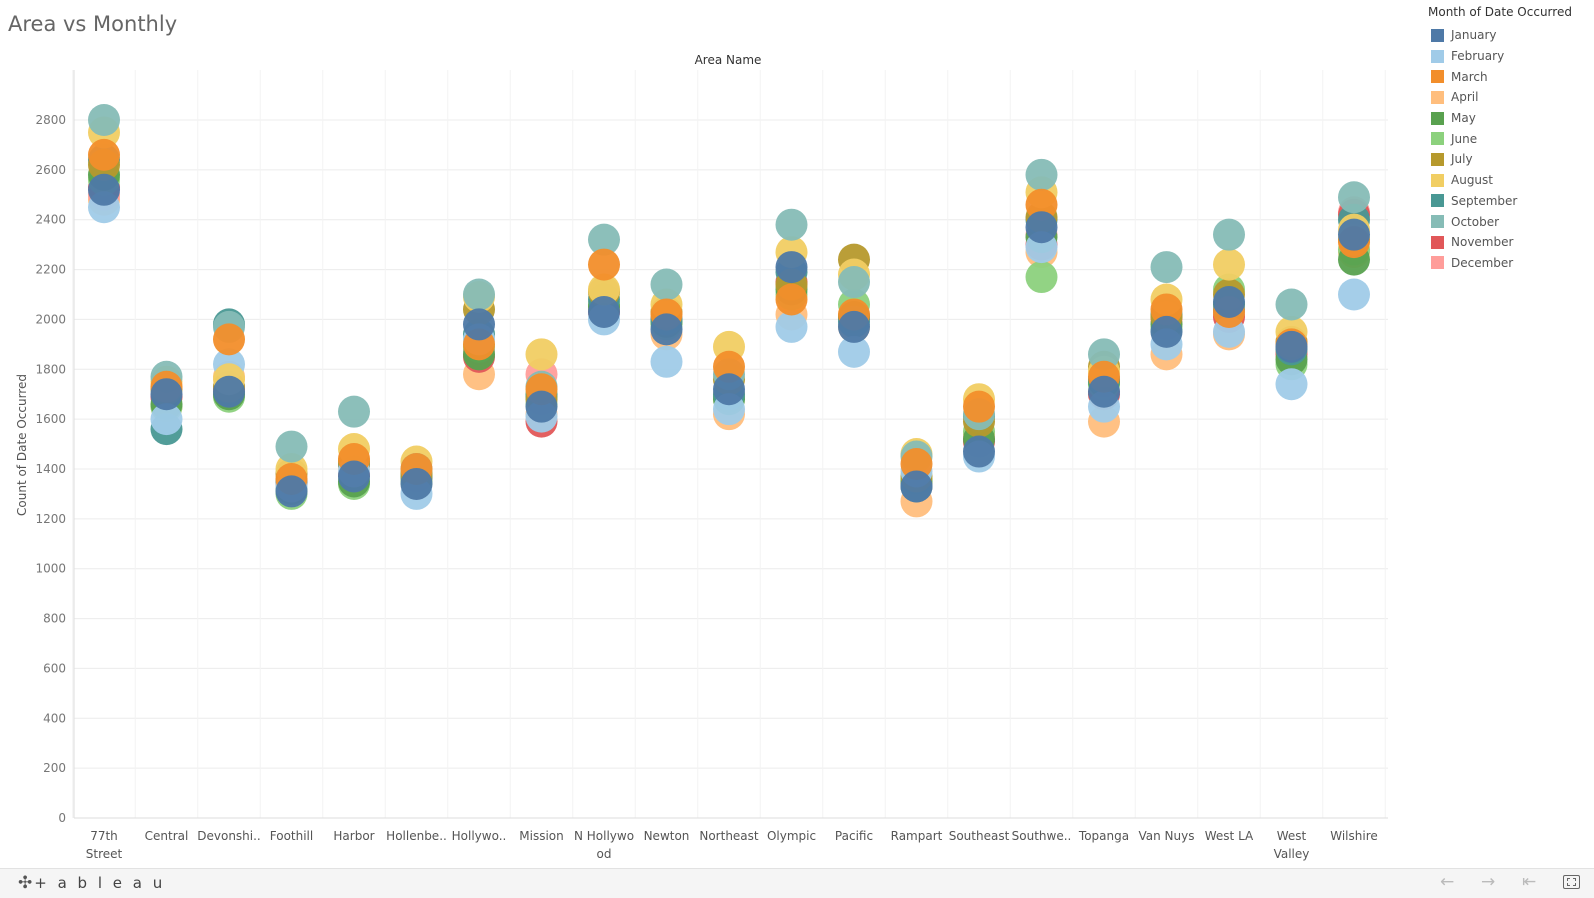  I want to click on legend-item-march: March, so click(1510, 76).